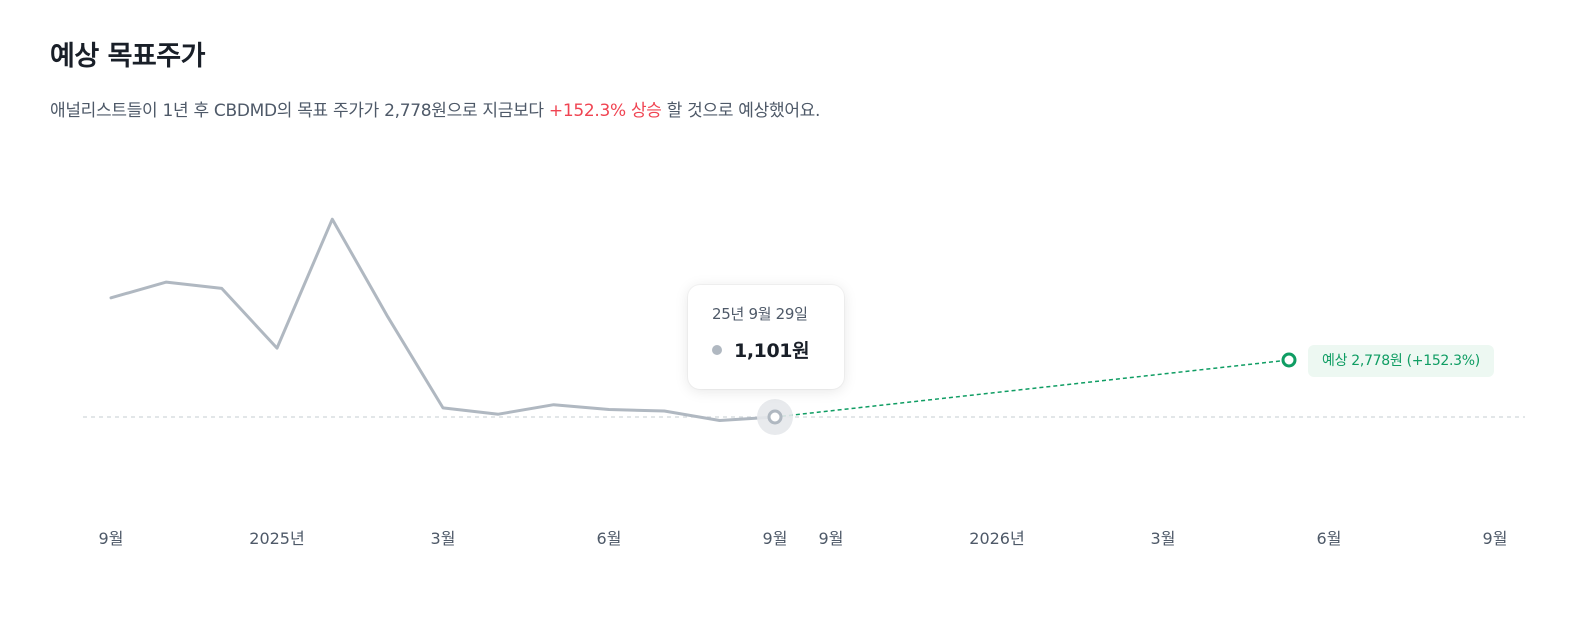 The height and width of the screenshot is (631, 1580). Describe the element at coordinates (775, 417) in the screenshot. I see `current-price-point` at that location.